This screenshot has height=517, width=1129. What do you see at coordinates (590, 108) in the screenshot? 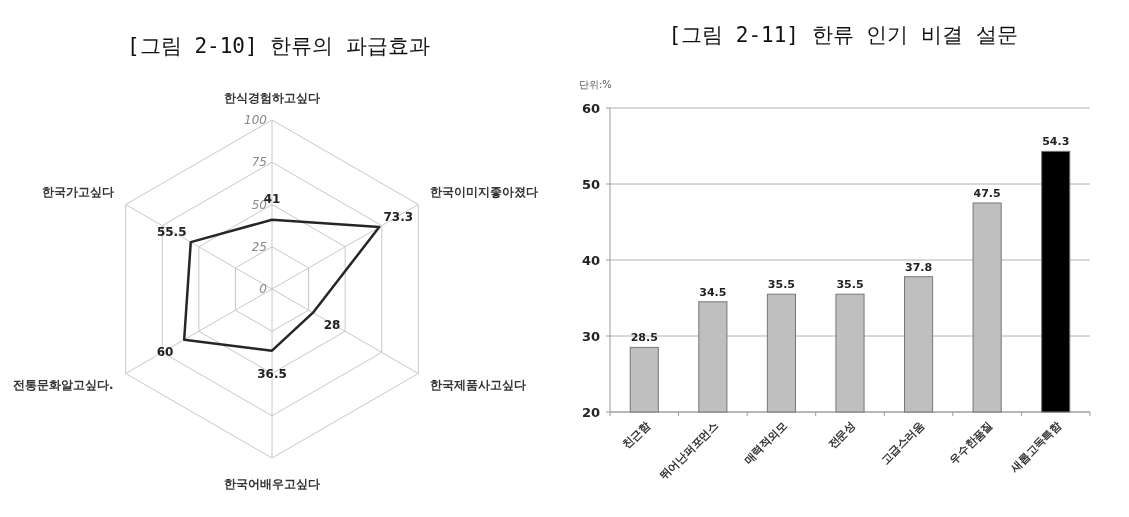
I see `y-tick-label: 60` at bounding box center [590, 108].